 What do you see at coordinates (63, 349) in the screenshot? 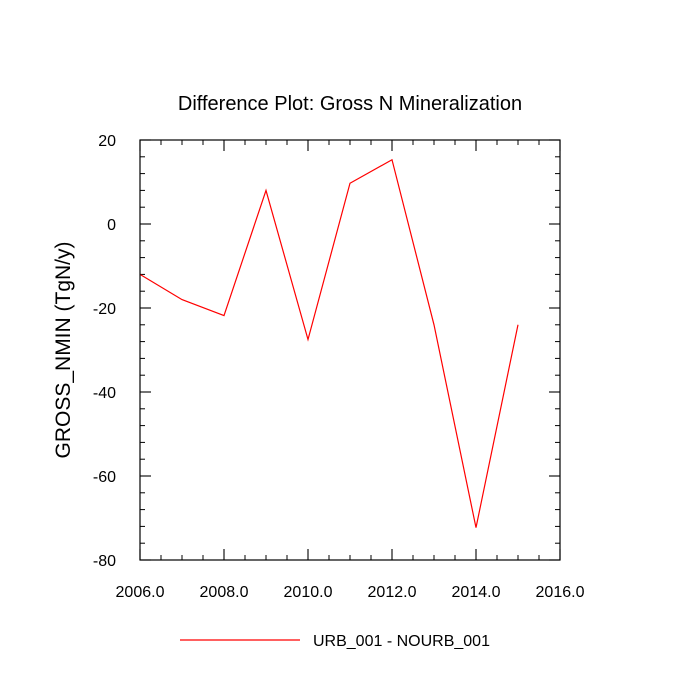
I see `y-axis-label: GROSS_NMIN (TgN/y)` at bounding box center [63, 349].